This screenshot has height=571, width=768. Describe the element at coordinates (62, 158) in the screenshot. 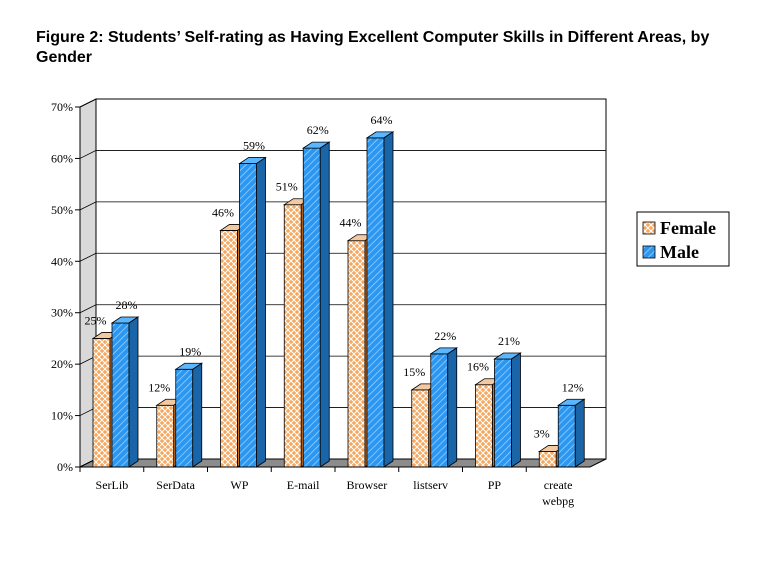

I see `y-tick-label: 60%` at that location.